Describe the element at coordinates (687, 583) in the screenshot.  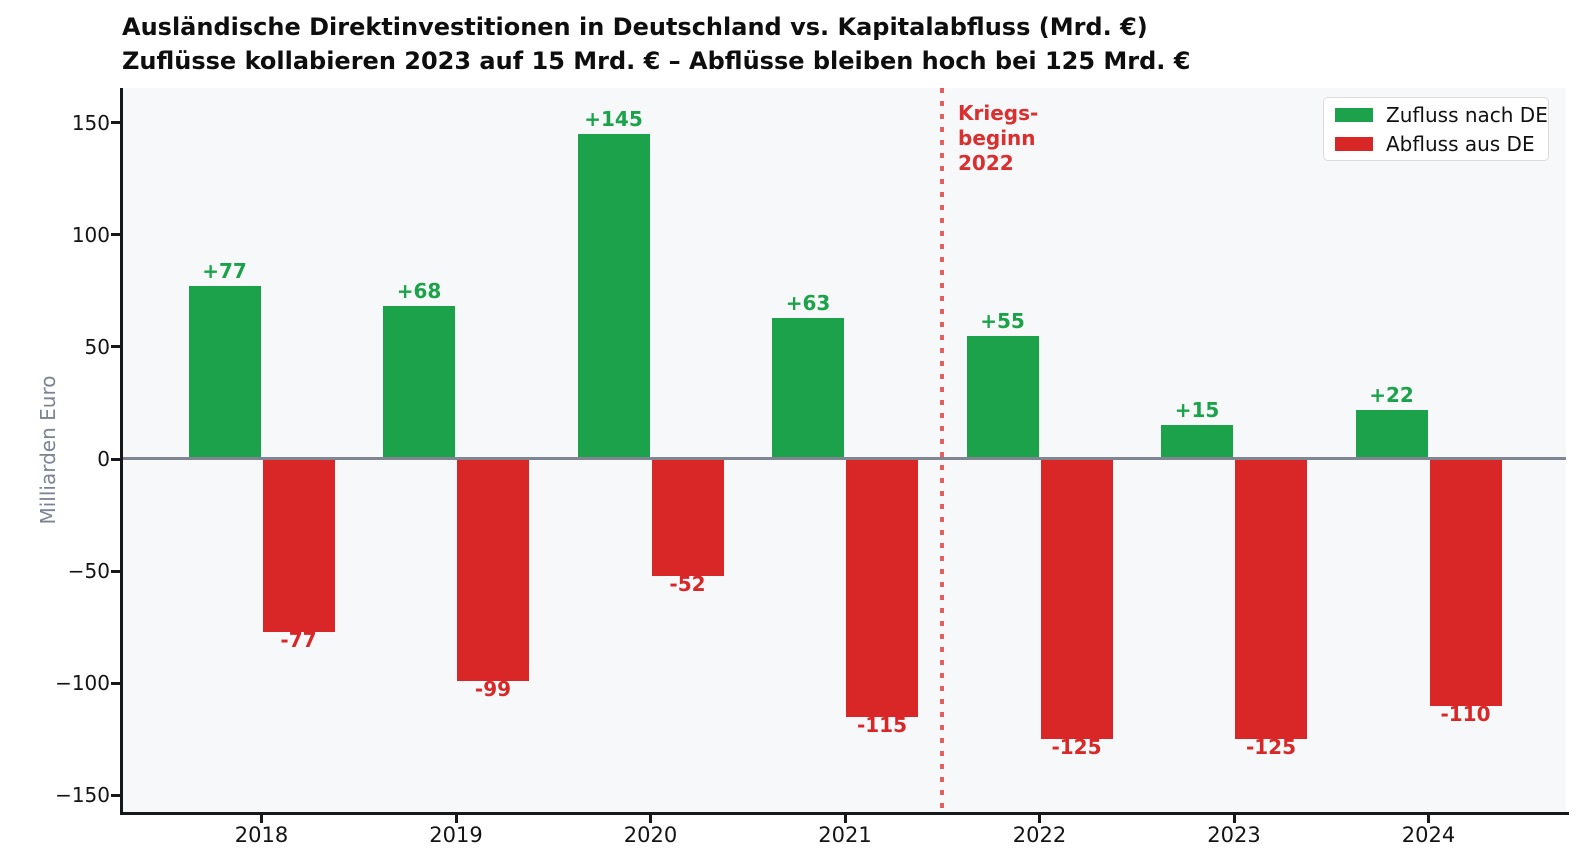
I see `bar-value-label: -52` at that location.